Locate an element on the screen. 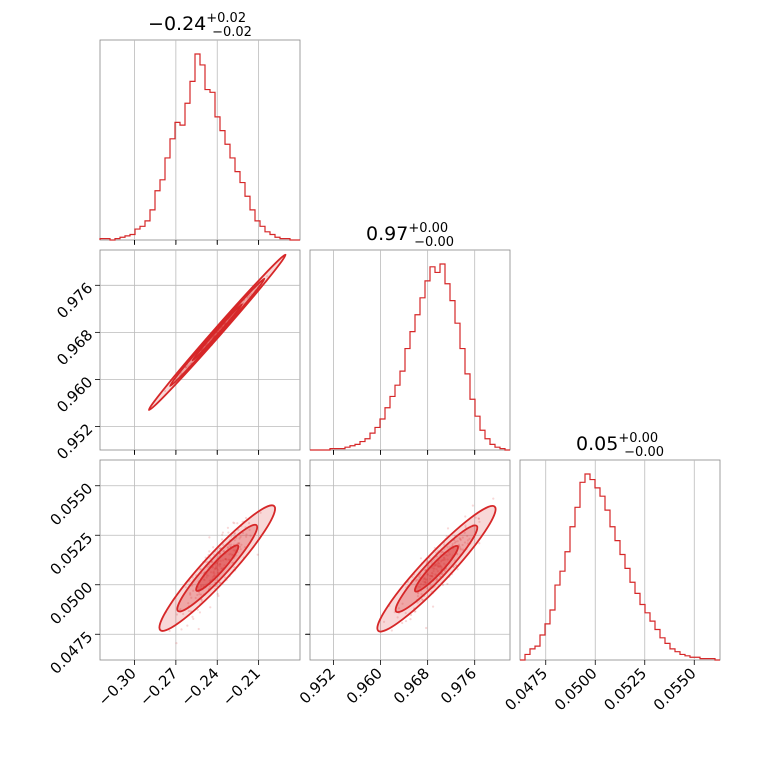  title-plus: +0.00 is located at coordinates (638, 438).